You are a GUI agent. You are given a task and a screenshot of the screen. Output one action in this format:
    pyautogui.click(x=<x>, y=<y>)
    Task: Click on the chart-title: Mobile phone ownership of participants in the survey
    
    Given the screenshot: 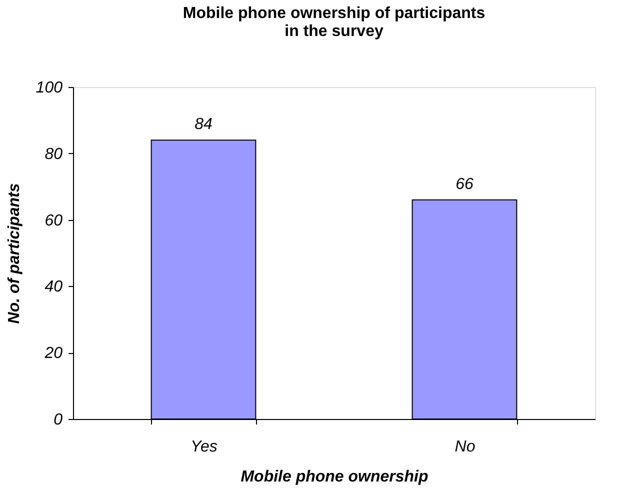 What is the action you would take?
    pyautogui.click(x=334, y=22)
    